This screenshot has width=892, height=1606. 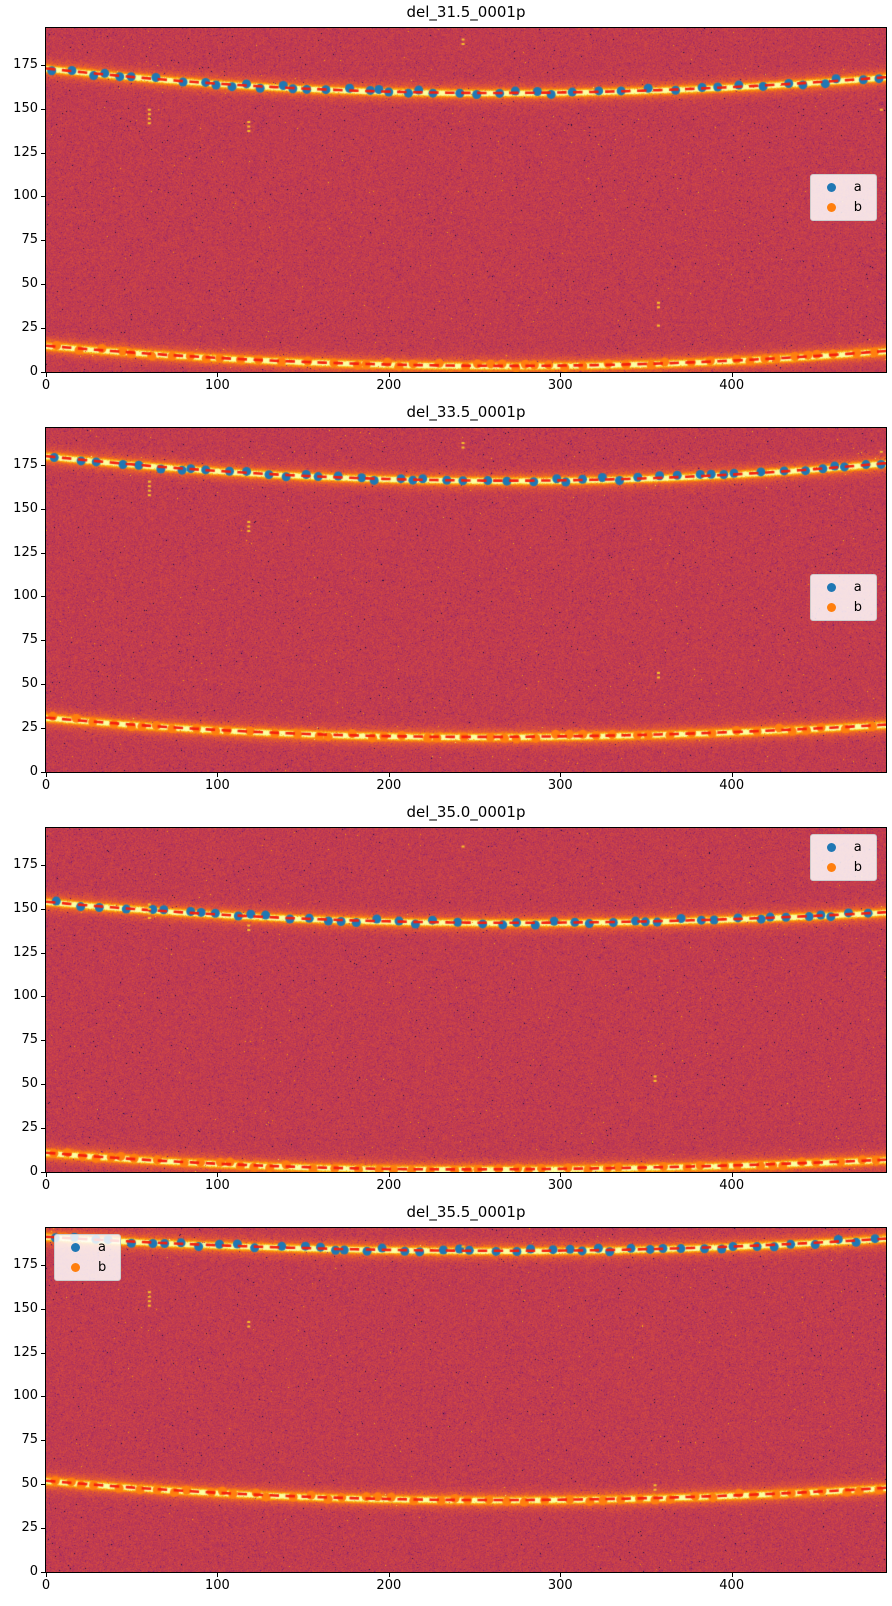 I want to click on y-tick-label: 0, so click(x=33, y=1171).